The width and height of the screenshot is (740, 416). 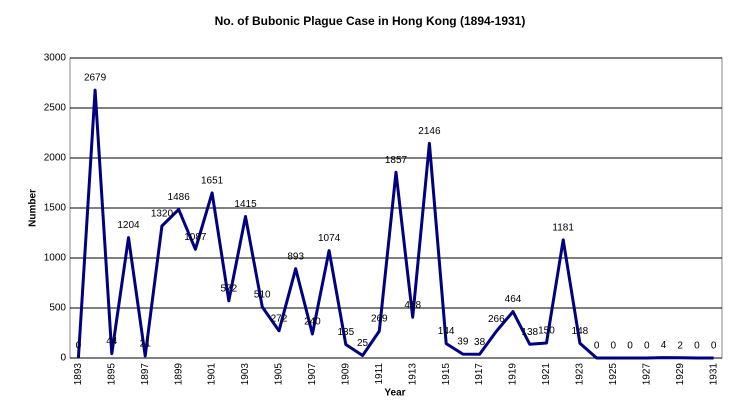 What do you see at coordinates (479, 374) in the screenshot?
I see `x-tick-label: 1917` at bounding box center [479, 374].